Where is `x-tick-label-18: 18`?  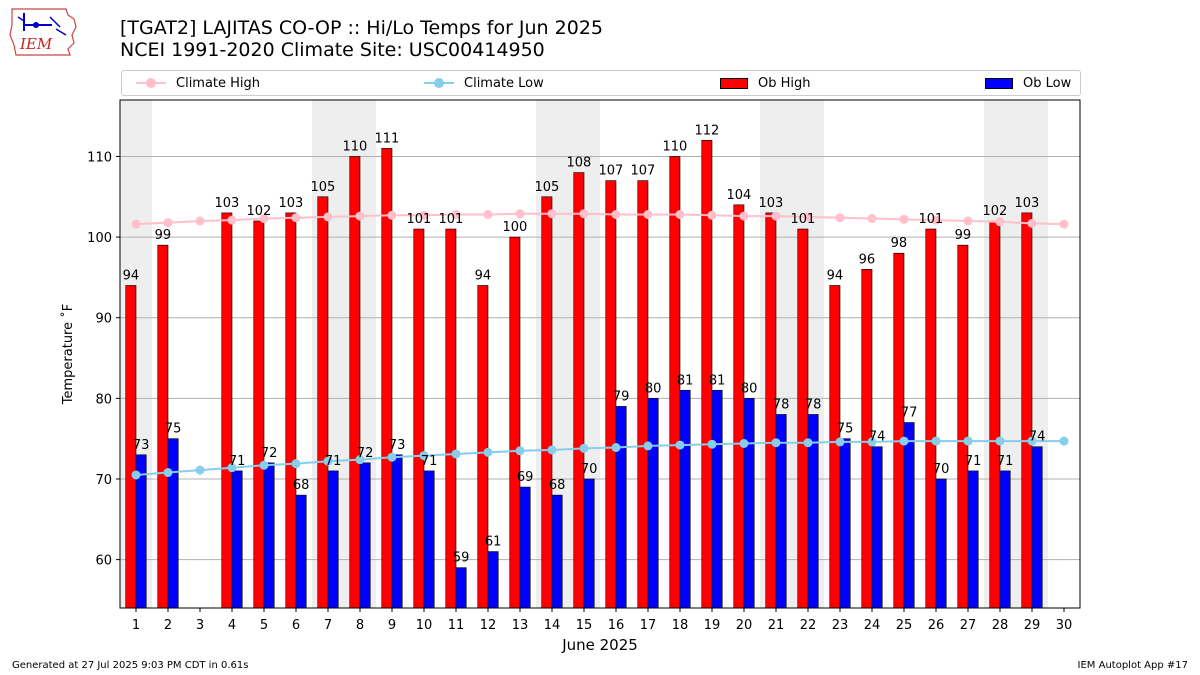
x-tick-label-18: 18 is located at coordinates (680, 625).